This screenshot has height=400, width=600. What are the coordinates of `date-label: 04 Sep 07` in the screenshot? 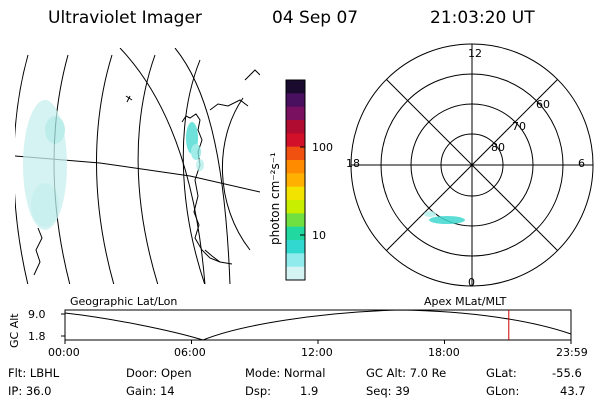 It's located at (315, 18).